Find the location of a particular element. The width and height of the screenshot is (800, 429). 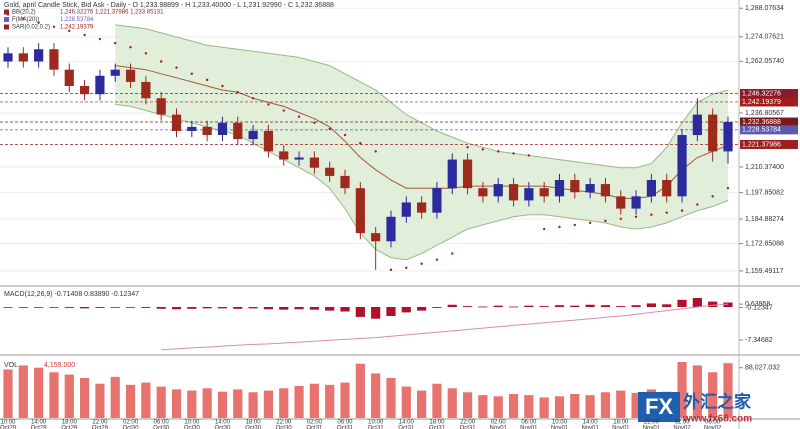

brand-name: 外汇之家 is located at coordinates (717, 401).